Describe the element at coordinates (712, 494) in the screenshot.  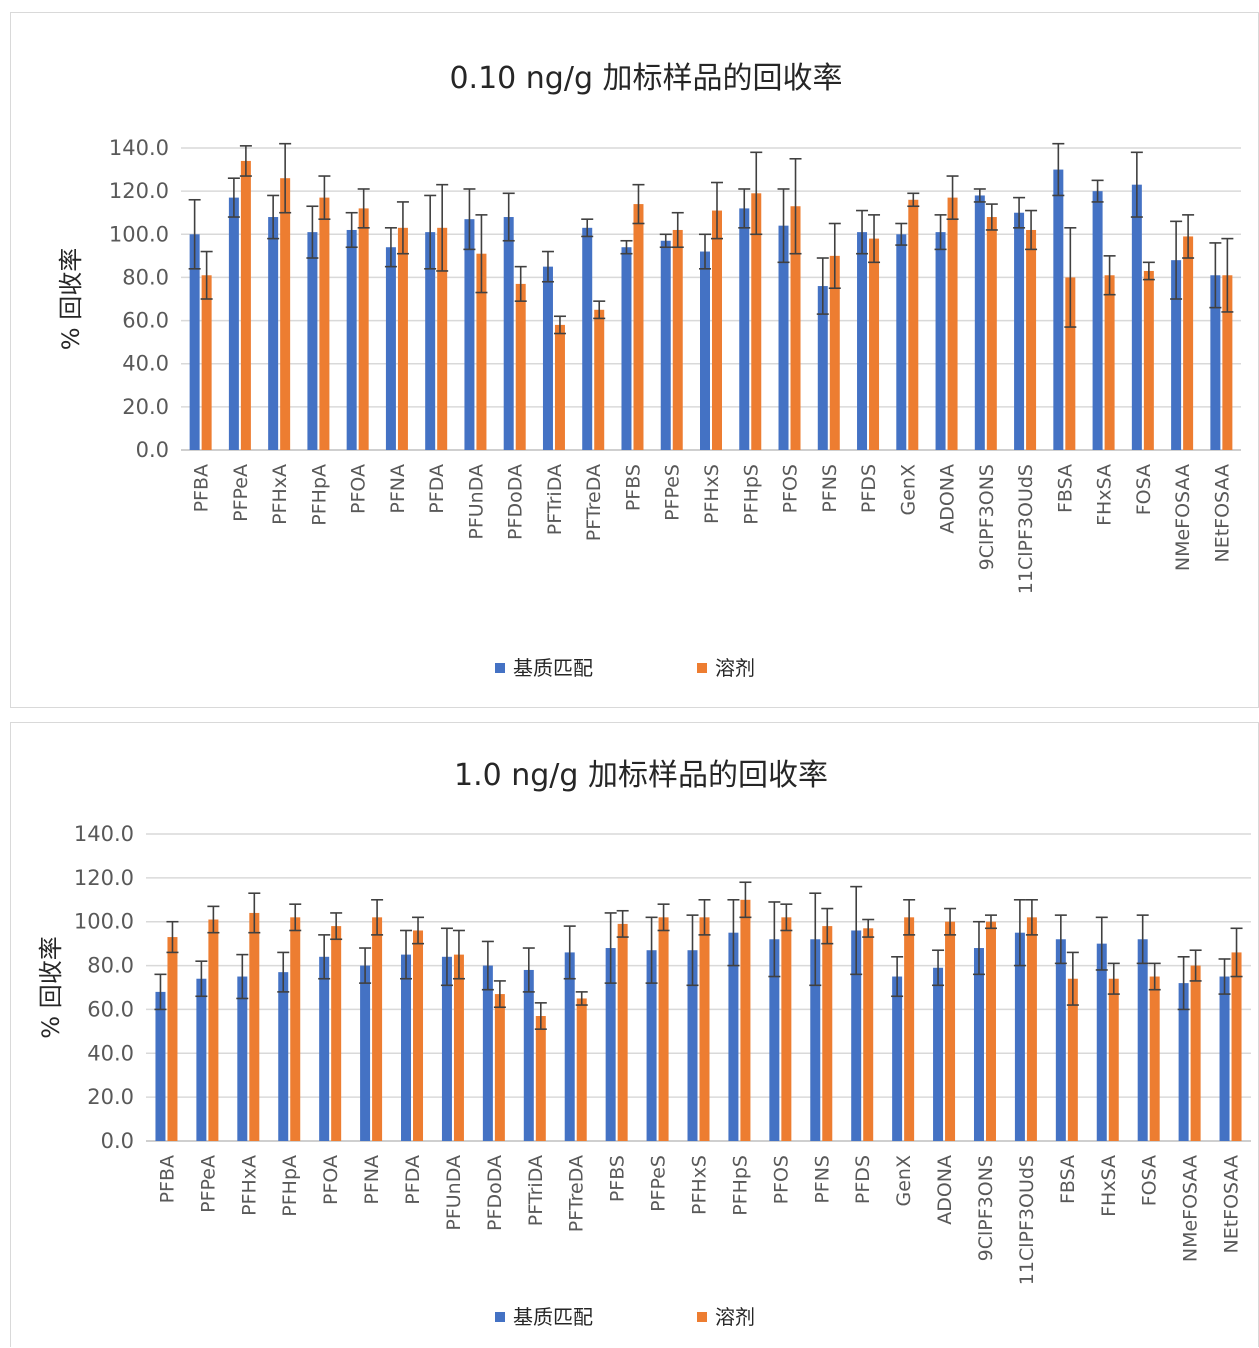
I see `x-category-label: PFHxS` at that location.